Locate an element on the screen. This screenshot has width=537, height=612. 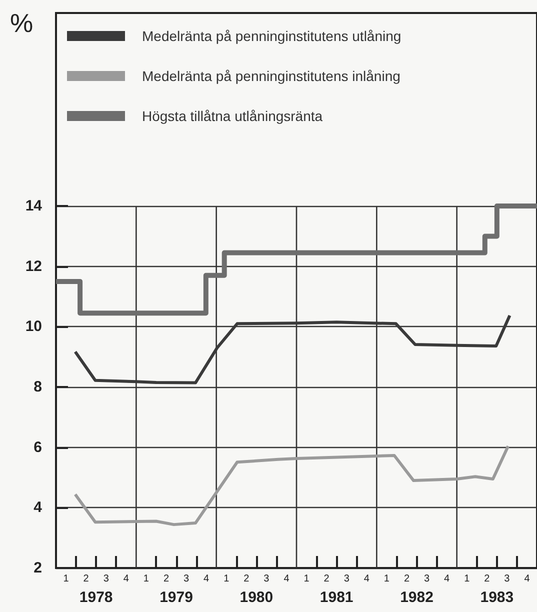
y-tick-label: 10 is located at coordinates (33, 327).